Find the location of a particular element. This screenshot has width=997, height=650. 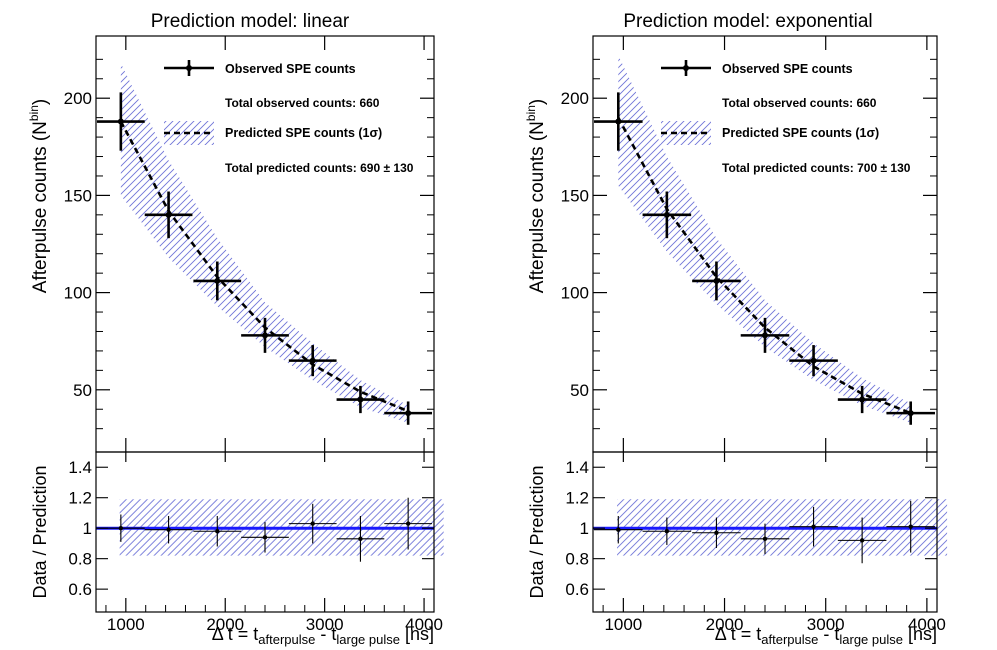

chart-title: Prediction model: exponential is located at coordinates (747, 21).